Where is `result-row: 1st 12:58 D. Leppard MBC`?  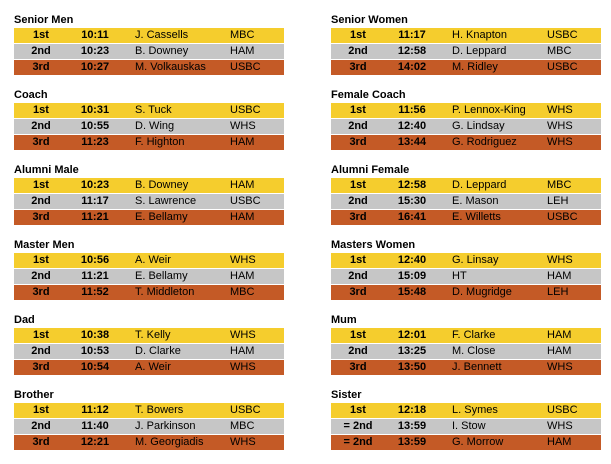 result-row: 1st 12:58 D. Leppard MBC is located at coordinates (466, 186).